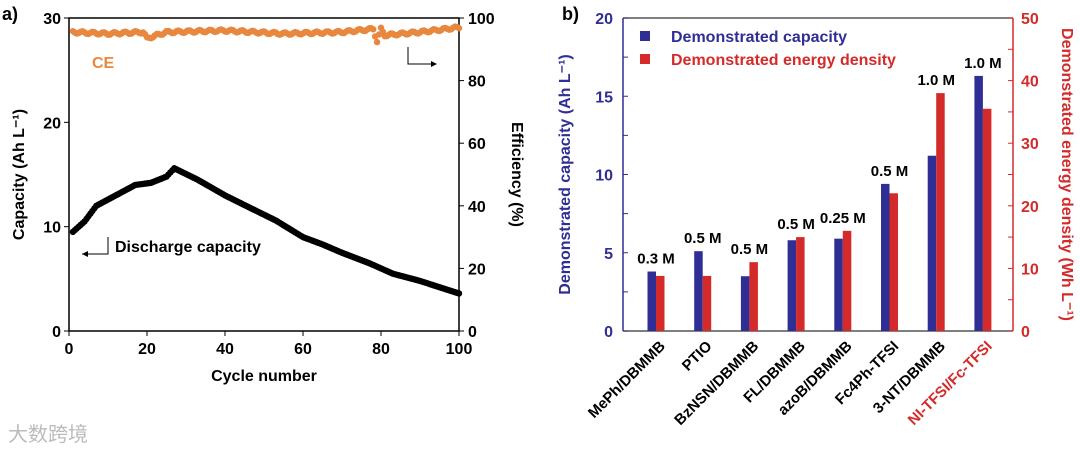  Describe the element at coordinates (759, 37) in the screenshot. I see `legend-label-capacity: Demonstrated capacity` at that location.